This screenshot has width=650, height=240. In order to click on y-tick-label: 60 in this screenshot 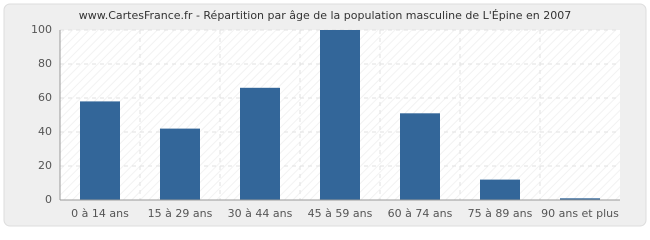, I will do `click(45, 97)`.